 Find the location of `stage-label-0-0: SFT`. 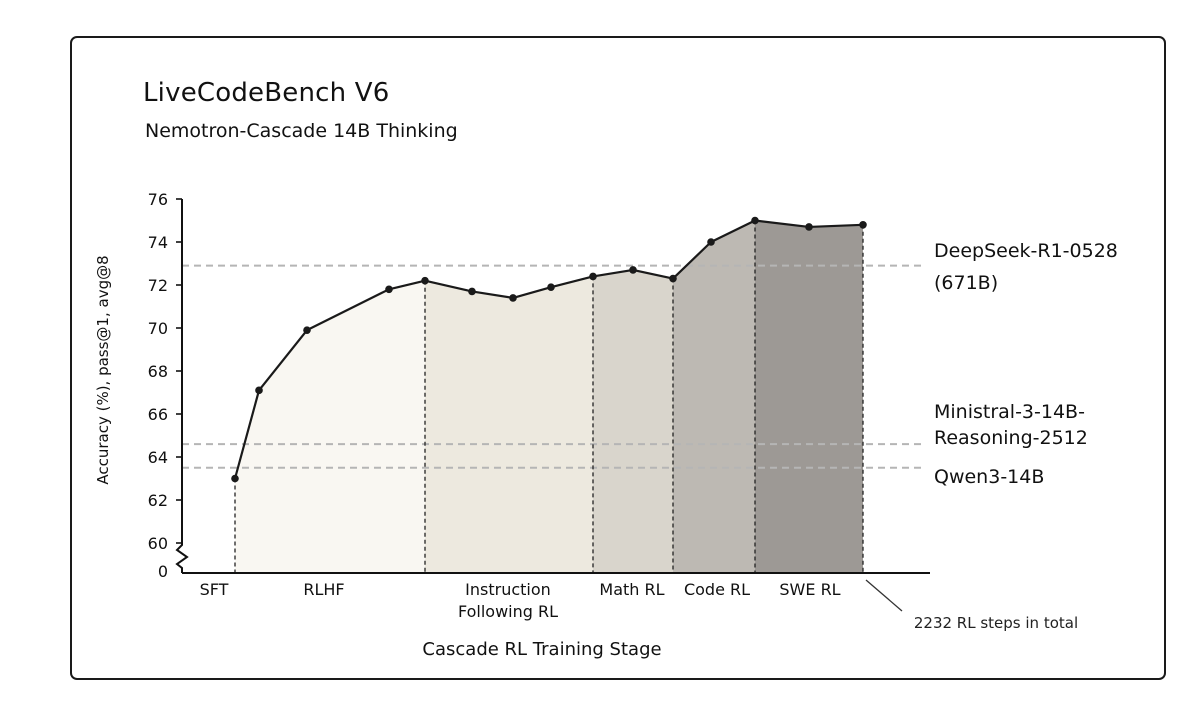

stage-label-0-0: SFT is located at coordinates (214, 589).